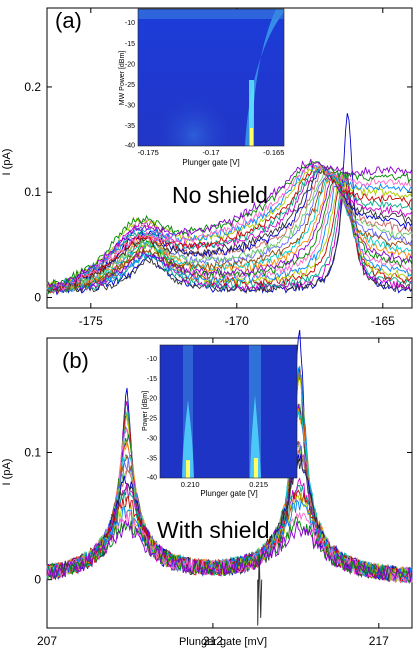  I want to click on inset-a-top-band, so click(211, 14).